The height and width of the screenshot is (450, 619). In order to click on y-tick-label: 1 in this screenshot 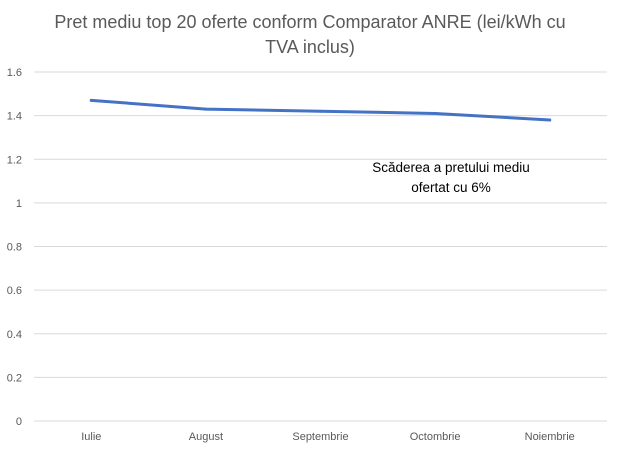, I will do `click(19, 204)`.